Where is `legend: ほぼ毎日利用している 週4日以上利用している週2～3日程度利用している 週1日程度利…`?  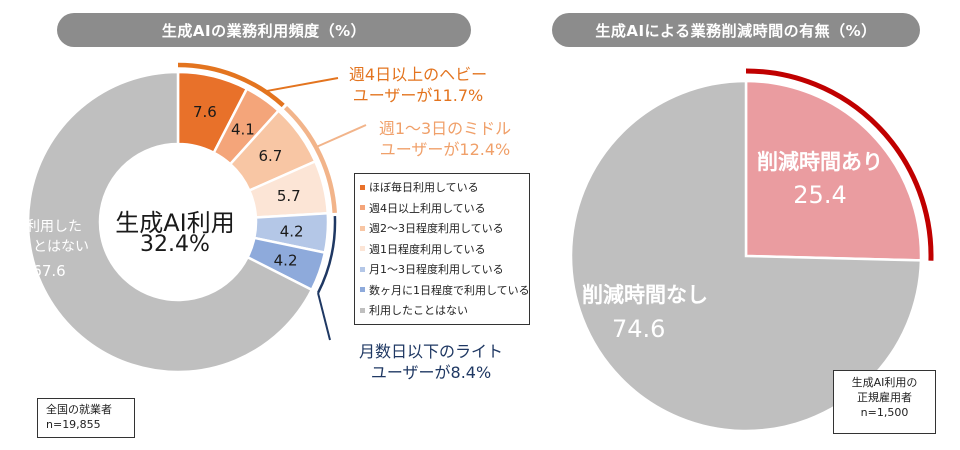
legend: ほぼ毎日利用している 週4日以上利用している週2～3日程度利用している 週1日程度利… is located at coordinates (442, 249).